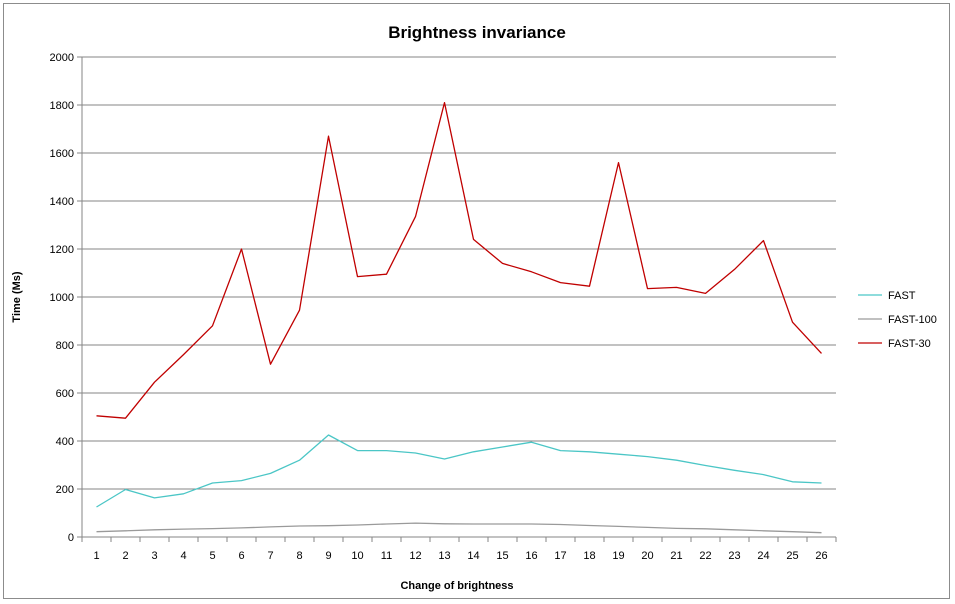 Image resolution: width=955 pixels, height=604 pixels. I want to click on x-tick-label: 5, so click(212, 556).